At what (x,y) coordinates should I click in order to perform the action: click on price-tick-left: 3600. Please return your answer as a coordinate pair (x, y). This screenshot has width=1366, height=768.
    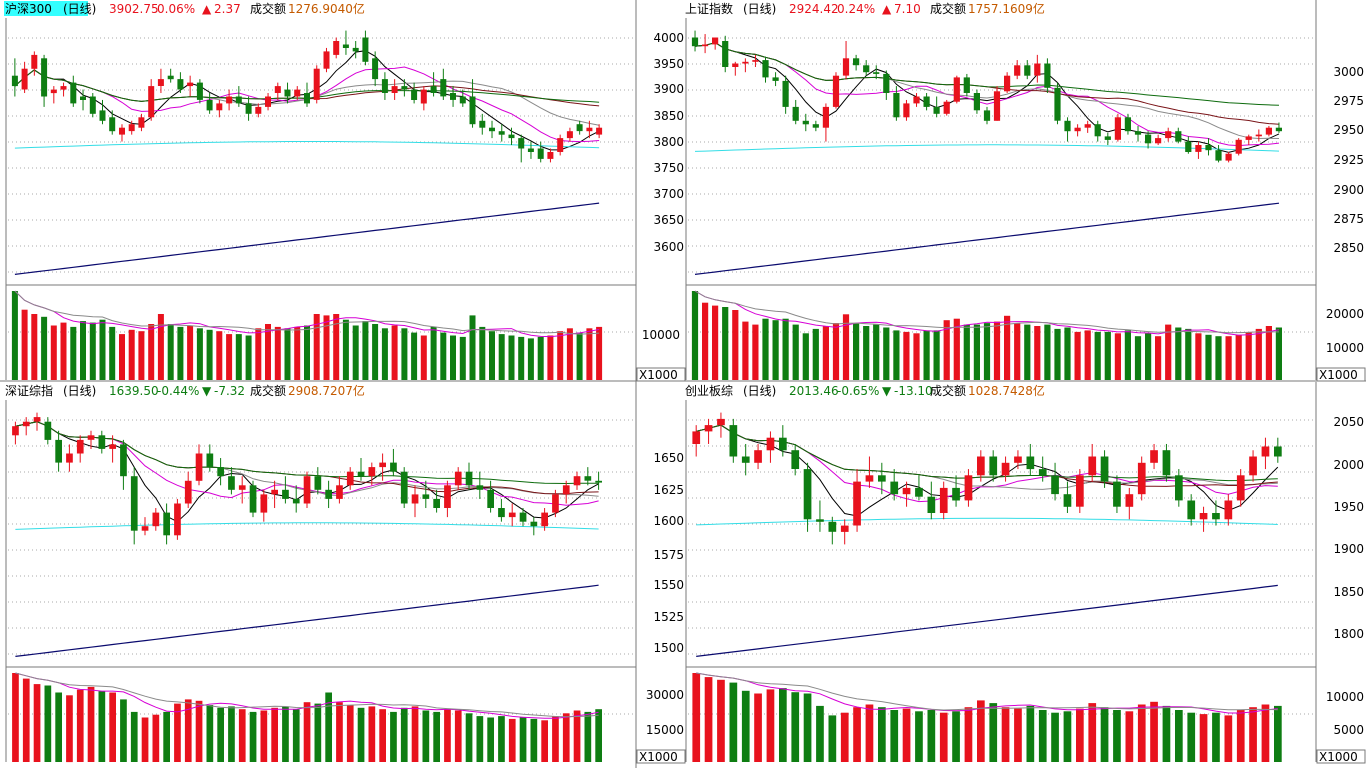
    Looking at the image, I should click on (668, 247).